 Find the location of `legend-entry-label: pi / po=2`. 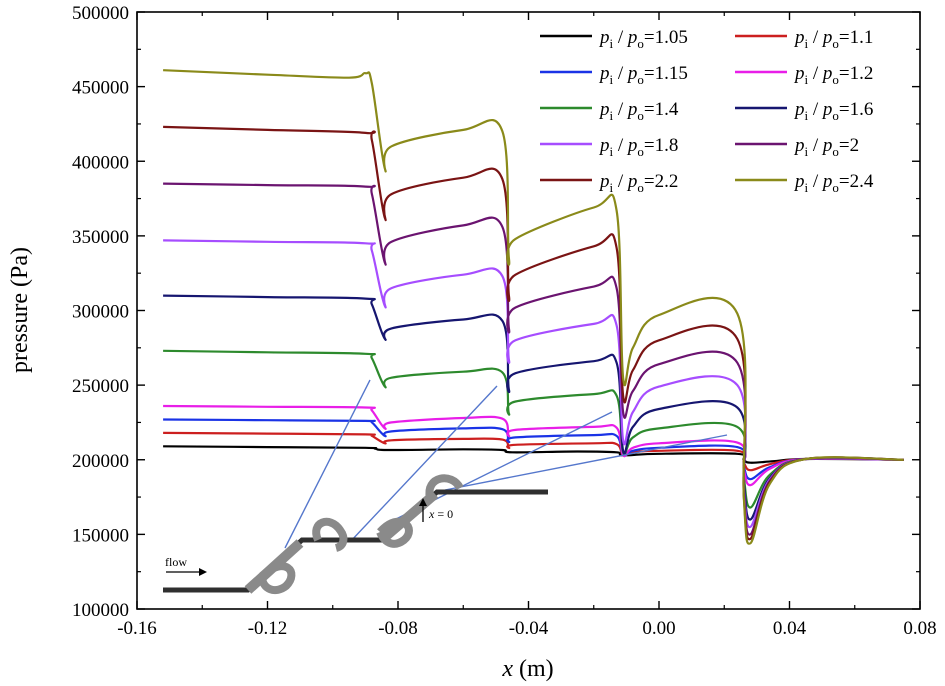

legend-entry-label: pi / po=2 is located at coordinates (826, 147).